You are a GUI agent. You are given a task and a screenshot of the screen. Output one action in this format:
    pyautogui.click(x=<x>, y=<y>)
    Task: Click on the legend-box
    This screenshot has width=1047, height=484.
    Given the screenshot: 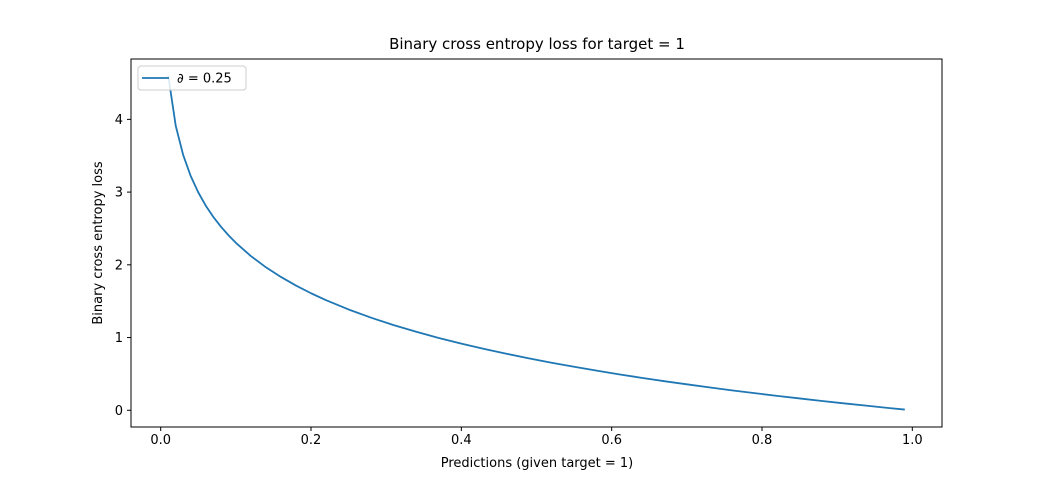 What is the action you would take?
    pyautogui.click(x=192, y=78)
    